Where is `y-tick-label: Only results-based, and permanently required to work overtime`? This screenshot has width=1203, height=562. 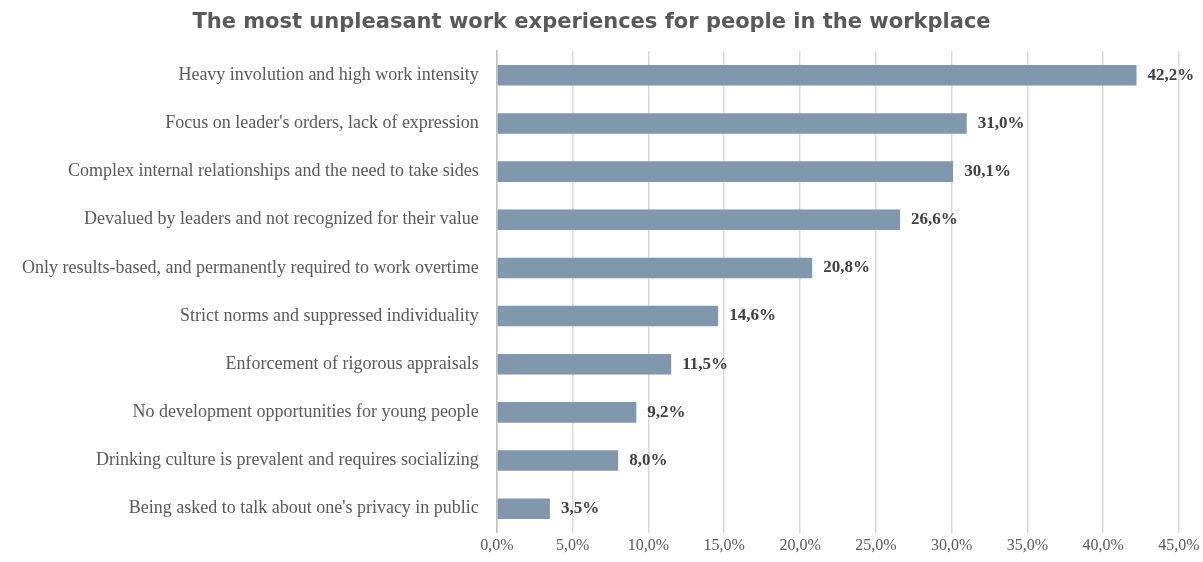
y-tick-label: Only results-based, and permanently required to work overtime is located at coordinates (250, 266).